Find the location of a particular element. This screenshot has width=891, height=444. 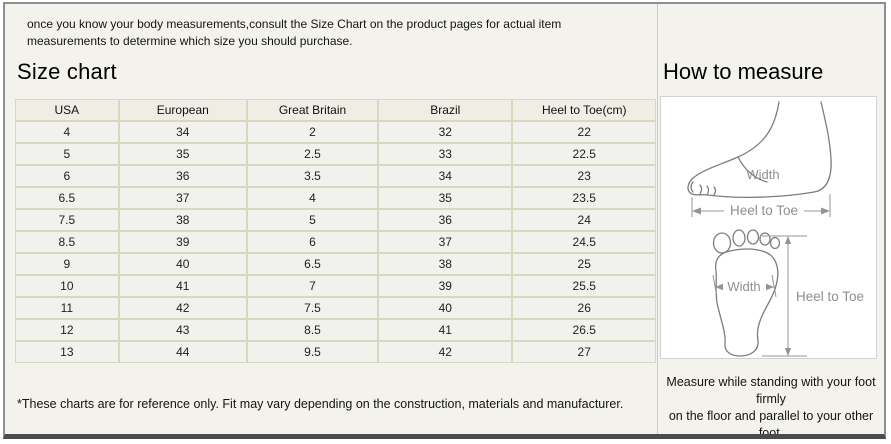

how-to-measure-title: How to measure is located at coordinates (743, 71).